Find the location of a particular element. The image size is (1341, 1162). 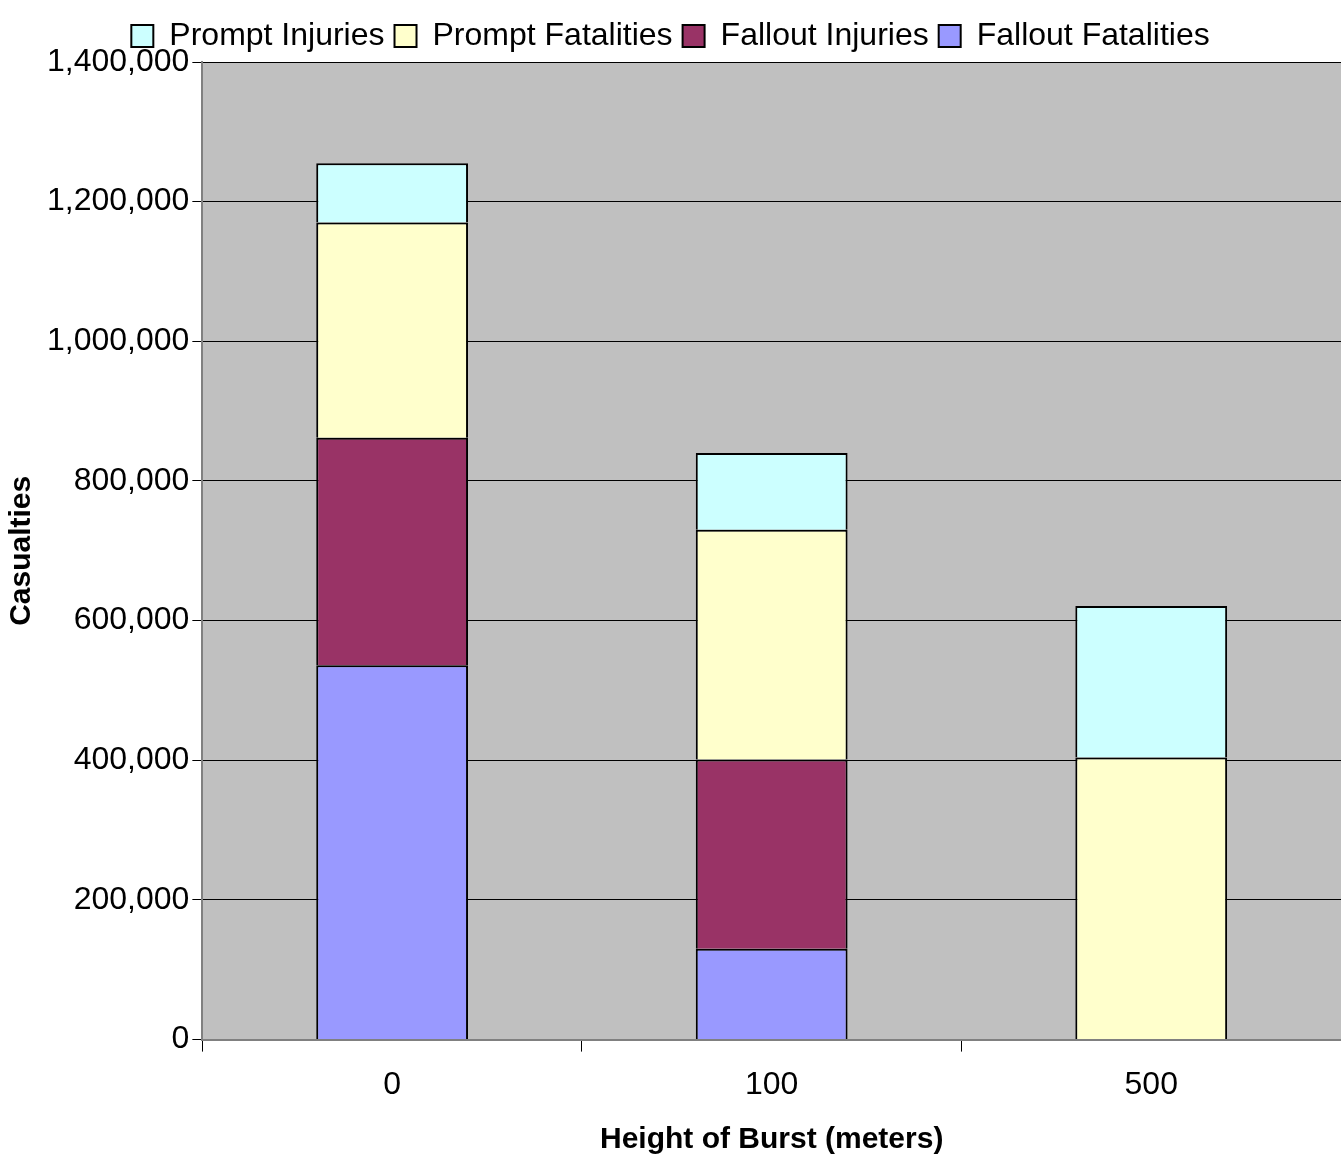

y-tick-label: 800,000 is located at coordinates (131, 478).